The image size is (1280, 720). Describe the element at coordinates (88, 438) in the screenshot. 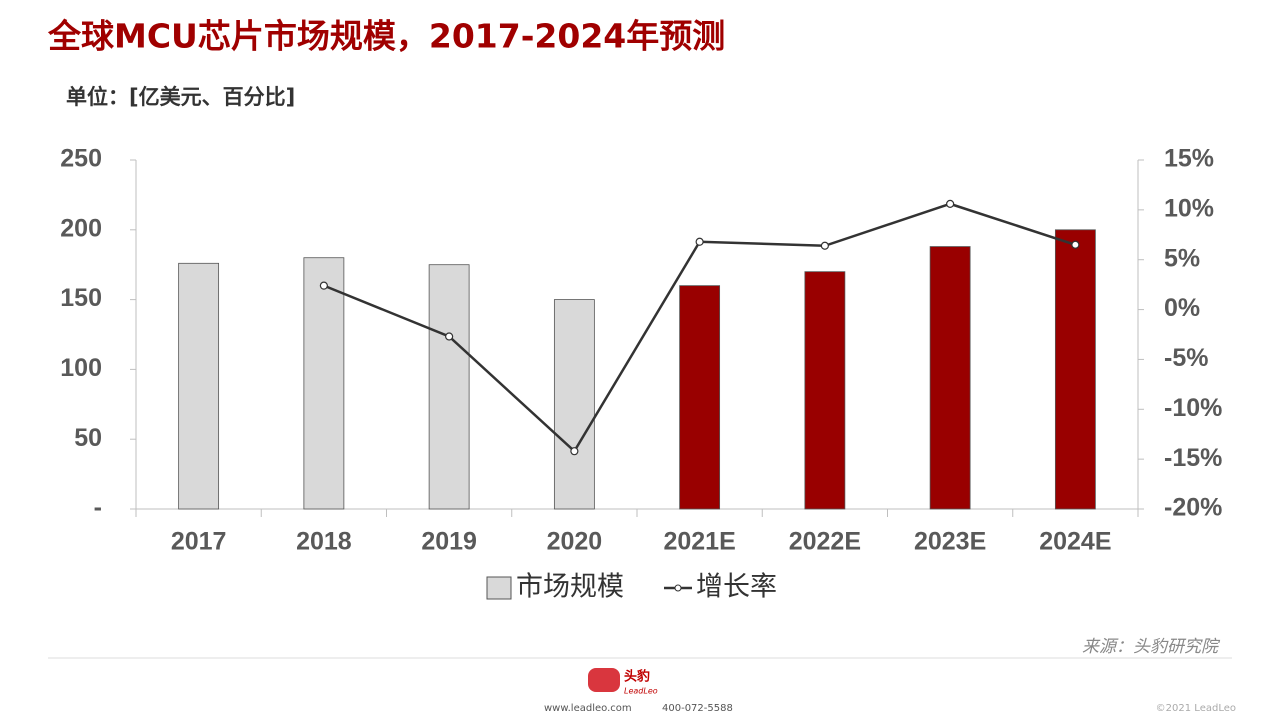

I see `y-tick-label: 50` at that location.